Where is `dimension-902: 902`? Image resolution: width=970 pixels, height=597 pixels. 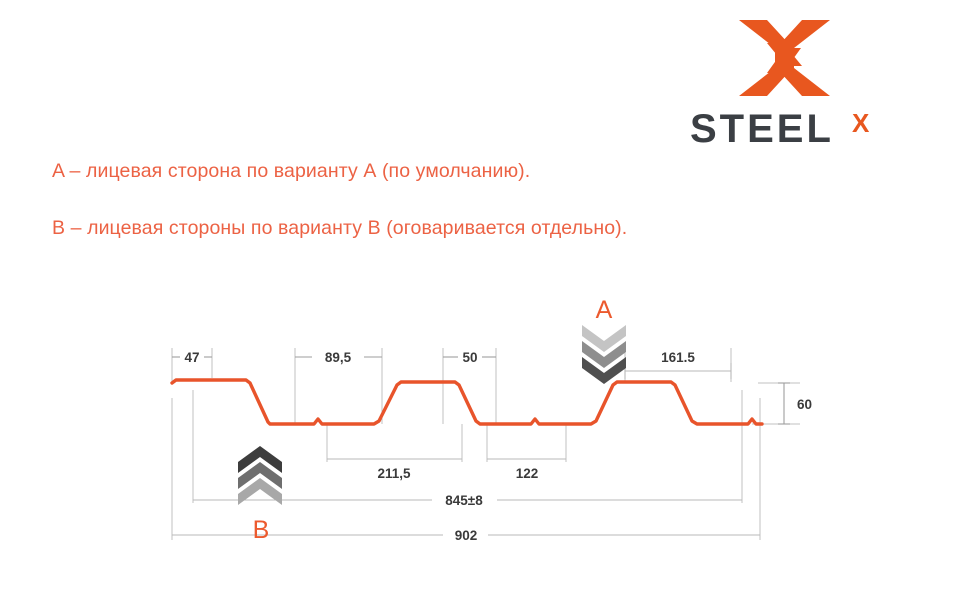
dimension-902: 902 is located at coordinates (466, 535).